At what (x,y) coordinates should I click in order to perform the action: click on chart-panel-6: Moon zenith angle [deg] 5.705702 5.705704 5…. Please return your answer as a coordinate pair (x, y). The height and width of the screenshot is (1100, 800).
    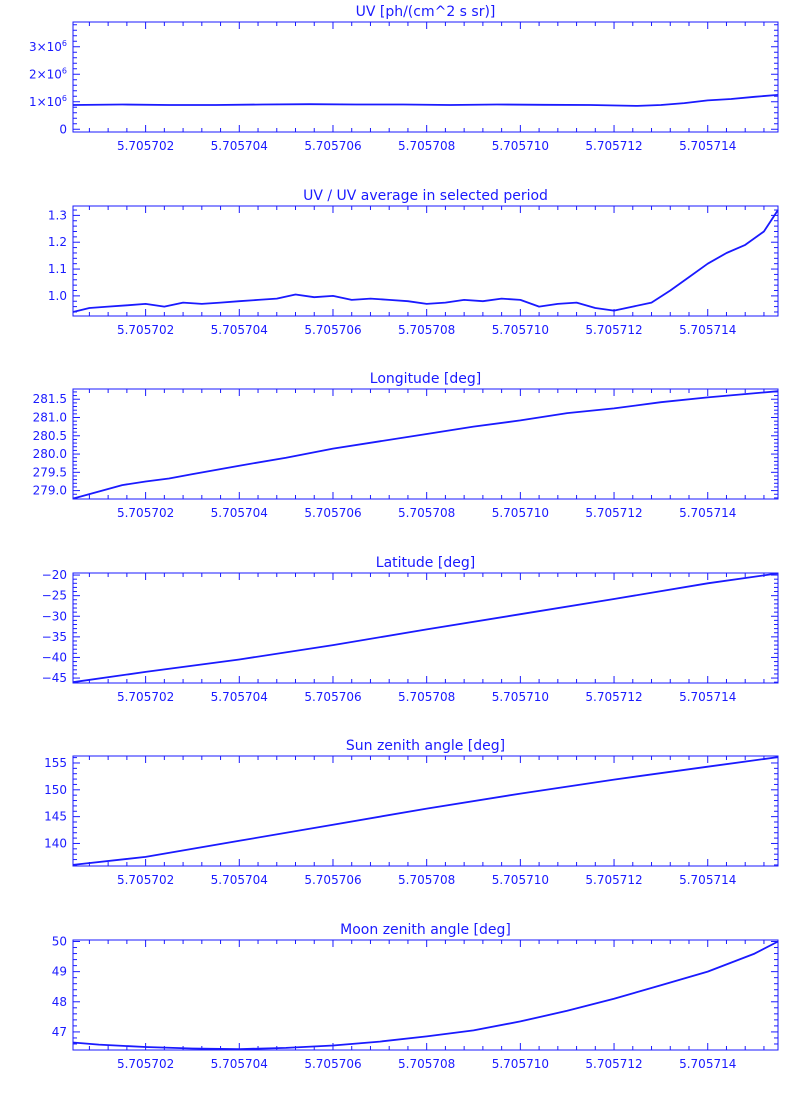
    Looking at the image, I should click on (415, 996).